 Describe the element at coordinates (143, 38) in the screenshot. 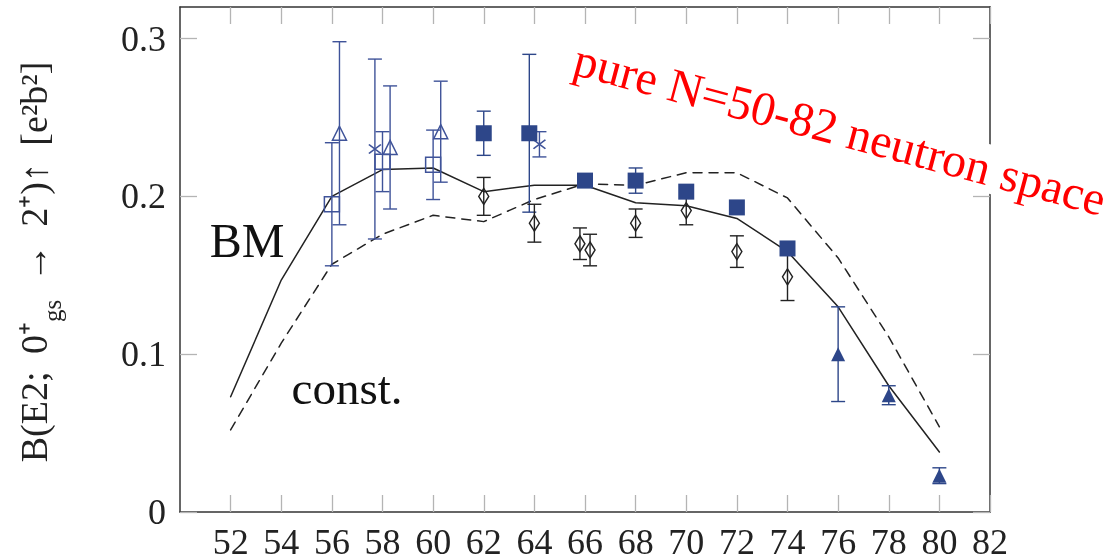

I see `y-tick-label: 0.3` at that location.